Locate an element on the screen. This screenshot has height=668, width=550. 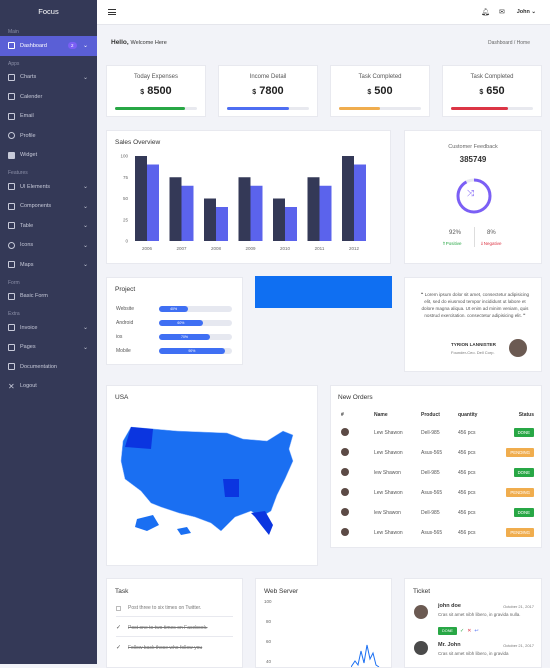
section-apps: Apps is located at coordinates (14, 63).